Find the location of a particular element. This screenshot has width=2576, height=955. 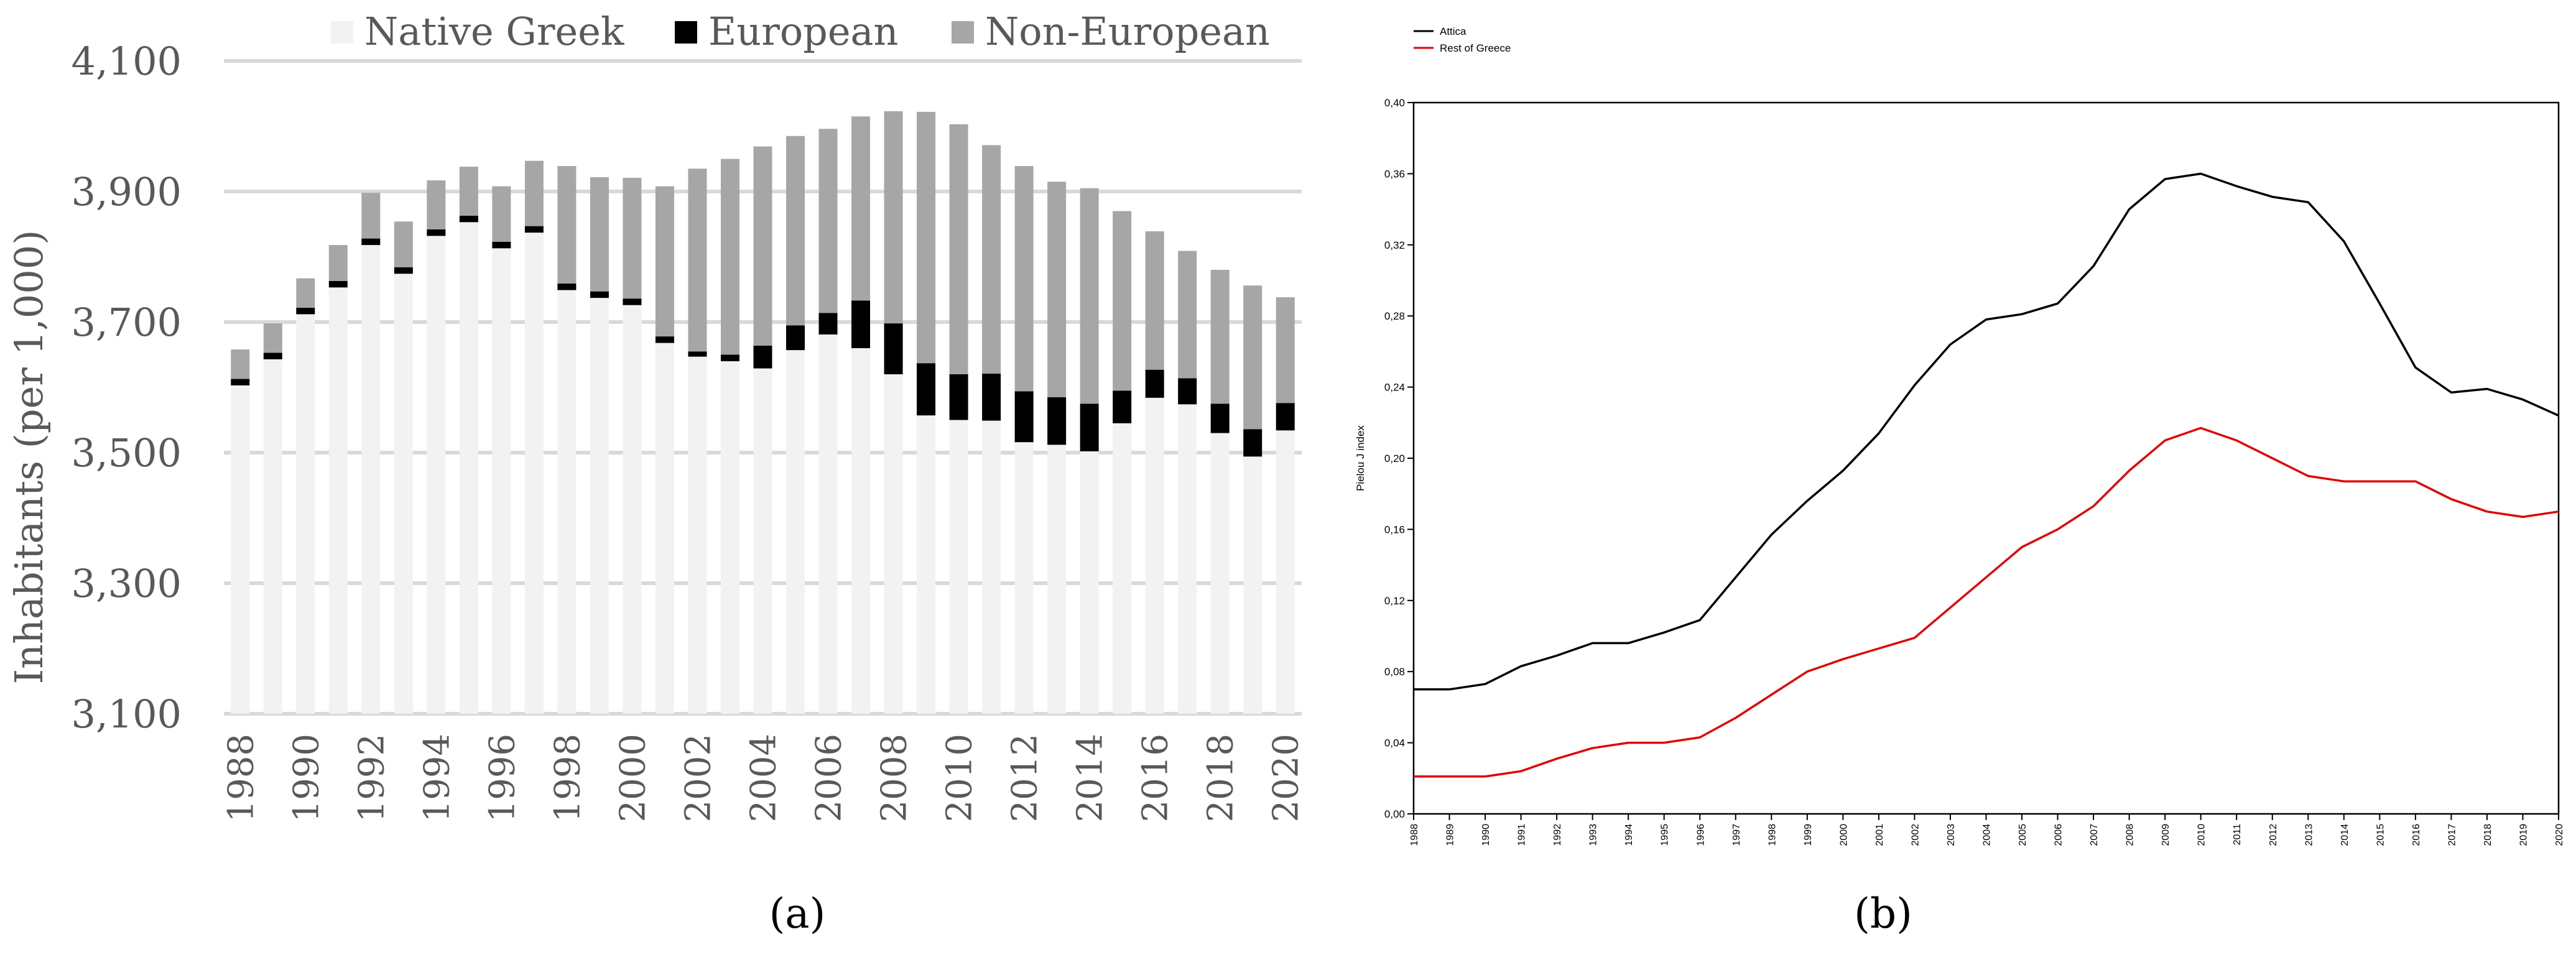

panel-b-label: (b) is located at coordinates (1883, 914).